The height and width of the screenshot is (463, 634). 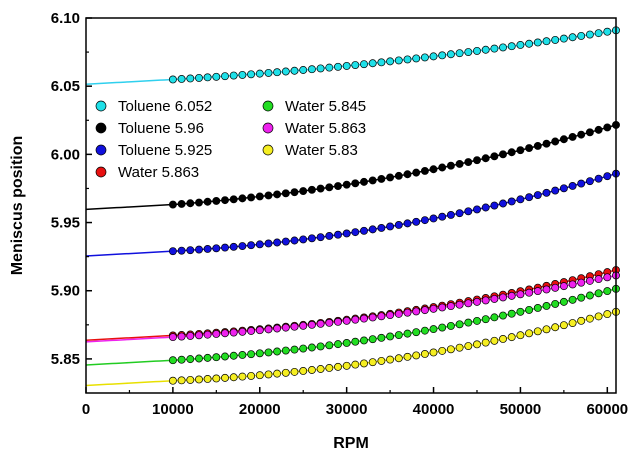 What do you see at coordinates (158, 172) in the screenshot?
I see `legend-label: Water 5.863` at bounding box center [158, 172].